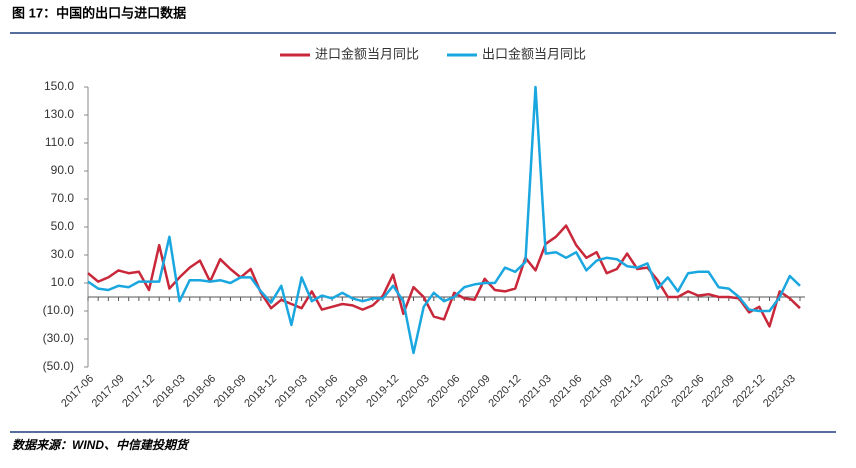  Describe the element at coordinates (59, 86) in the screenshot. I see `y-tick-label: 150.0` at that location.